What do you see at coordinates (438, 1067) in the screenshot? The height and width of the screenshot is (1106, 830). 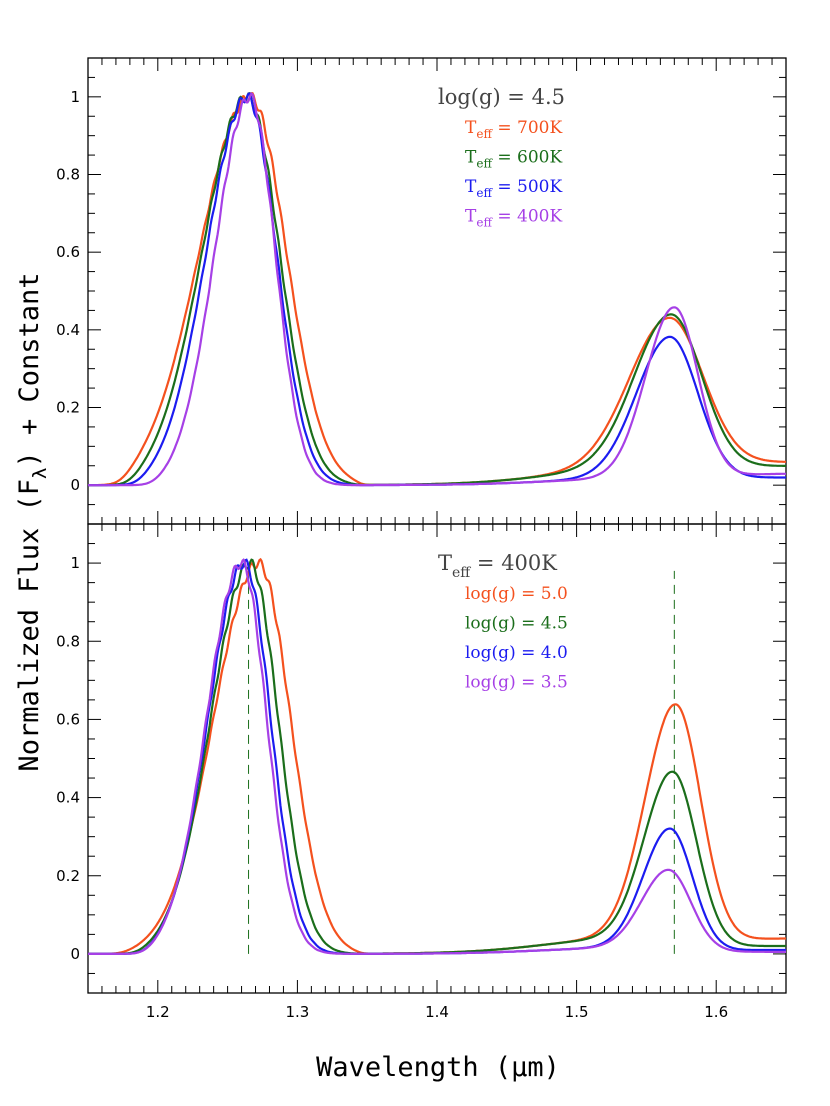 I see `x-axis-label: Wavelength (μm)` at bounding box center [438, 1067].